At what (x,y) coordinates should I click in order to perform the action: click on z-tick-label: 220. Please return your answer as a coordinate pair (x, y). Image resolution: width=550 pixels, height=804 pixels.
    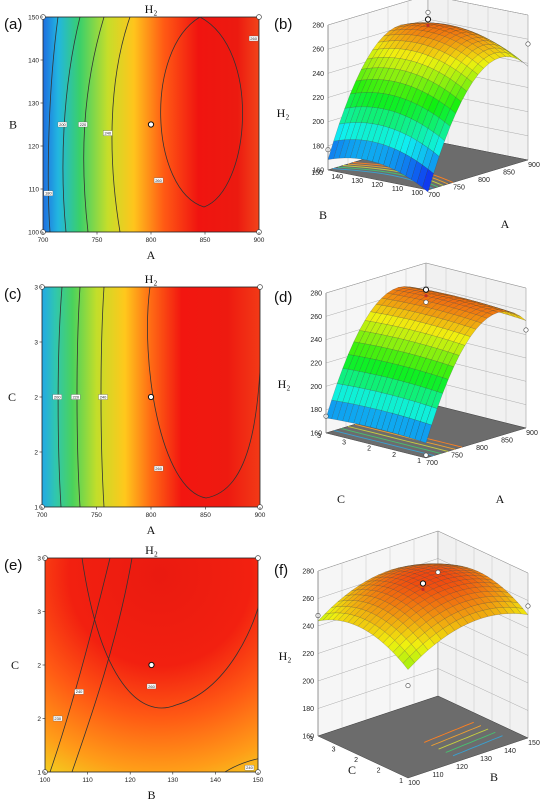
    Looking at the image, I should click on (308, 654).